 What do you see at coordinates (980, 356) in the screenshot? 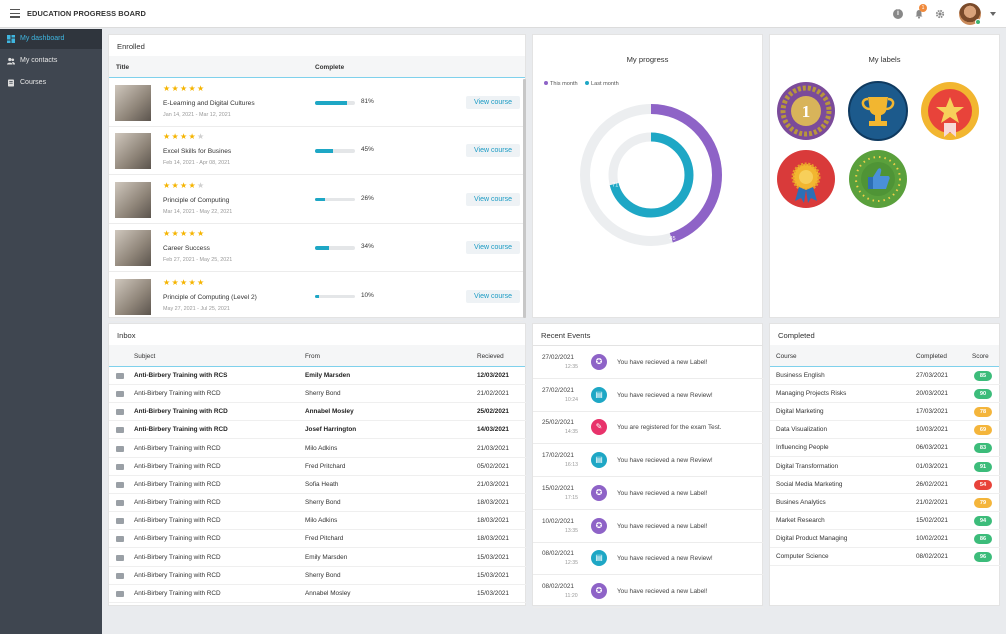
I see `column-header-score: Score` at bounding box center [980, 356].